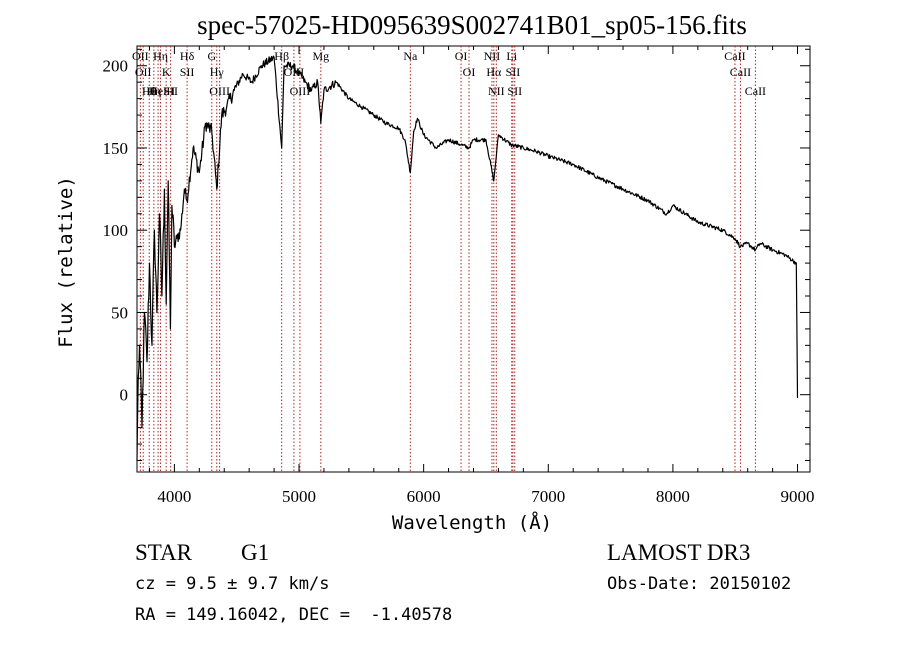 Image resolution: width=900 pixels, height=649 pixels. I want to click on line-marker-label: G, so click(211, 56).